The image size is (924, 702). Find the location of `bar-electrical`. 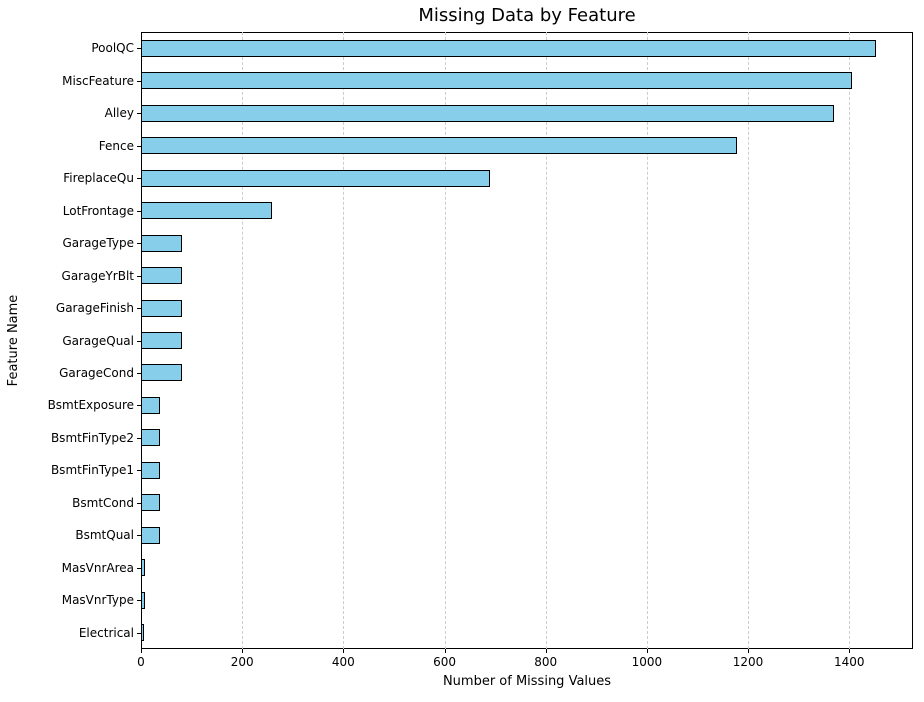

bar-electrical is located at coordinates (142, 633).